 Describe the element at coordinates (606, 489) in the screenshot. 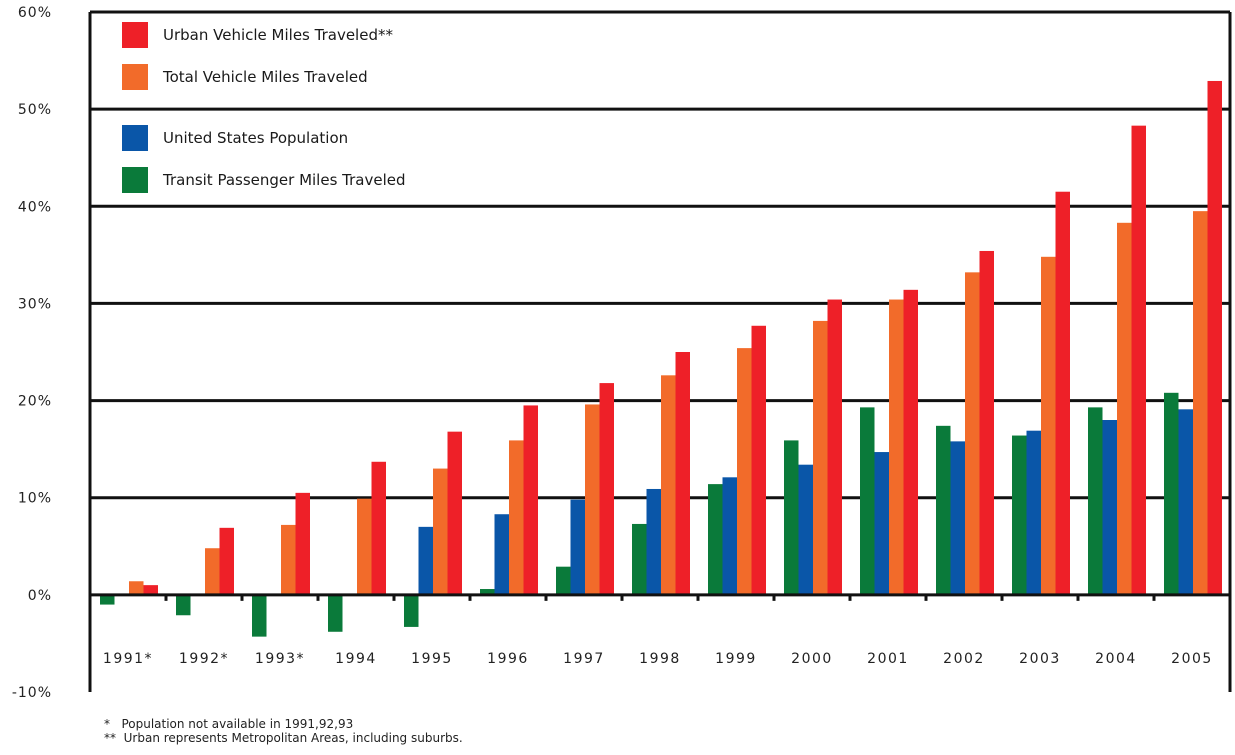

I see `bar-urban-vehicle-miles-traveled-1997` at that location.